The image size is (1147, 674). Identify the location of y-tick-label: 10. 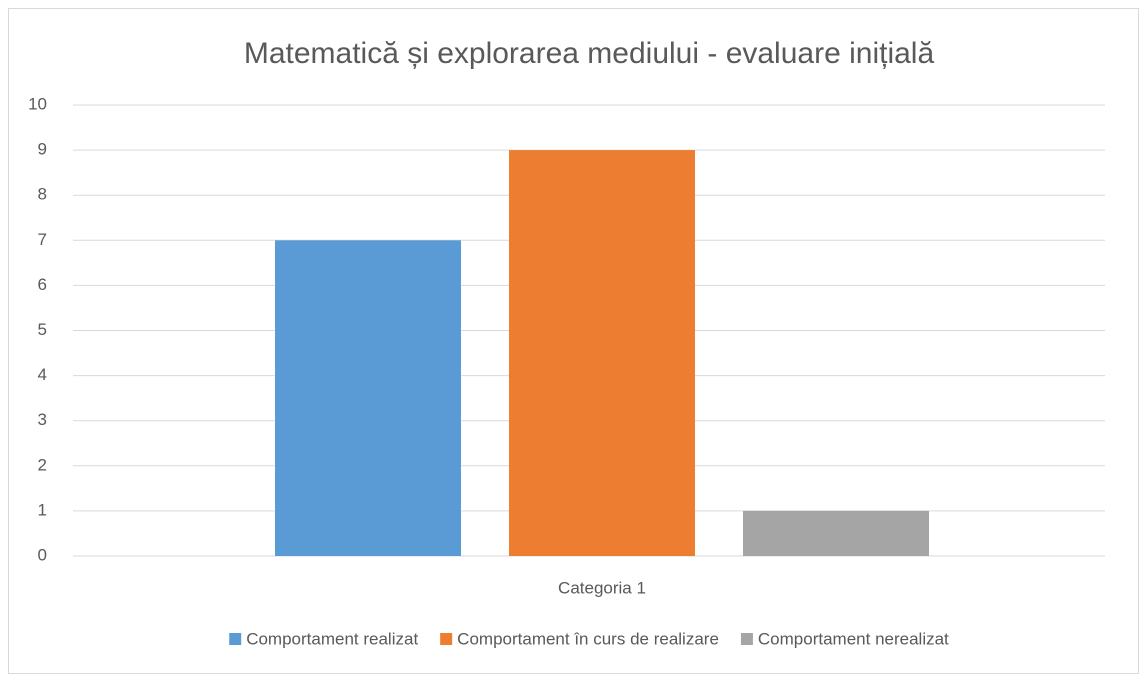
(37, 103).